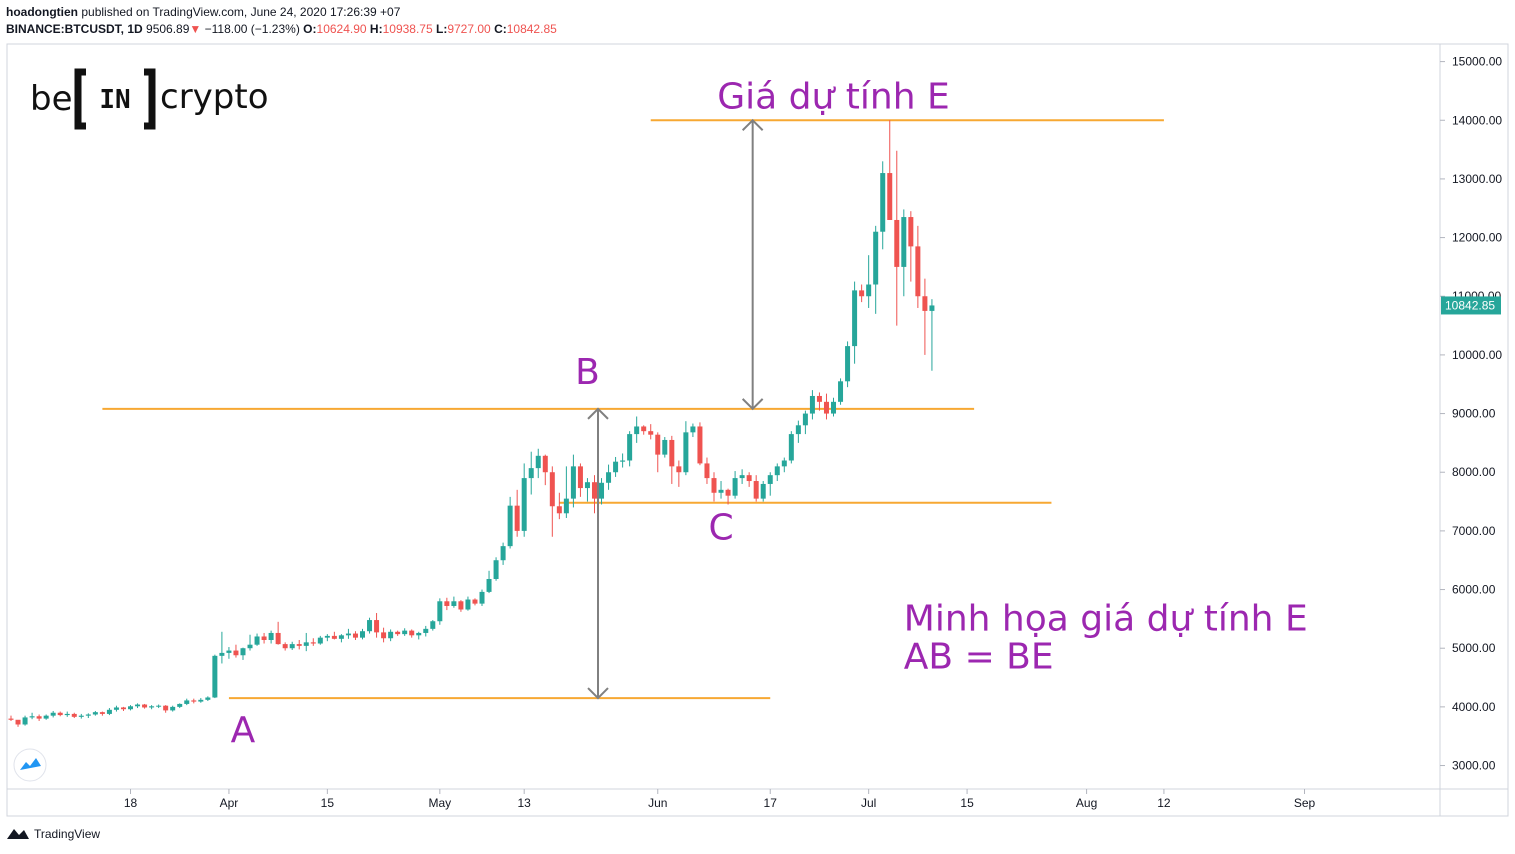 This screenshot has height=854, width=1515. What do you see at coordinates (771, 803) in the screenshot?
I see `x-tick-label-6: 17` at bounding box center [771, 803].